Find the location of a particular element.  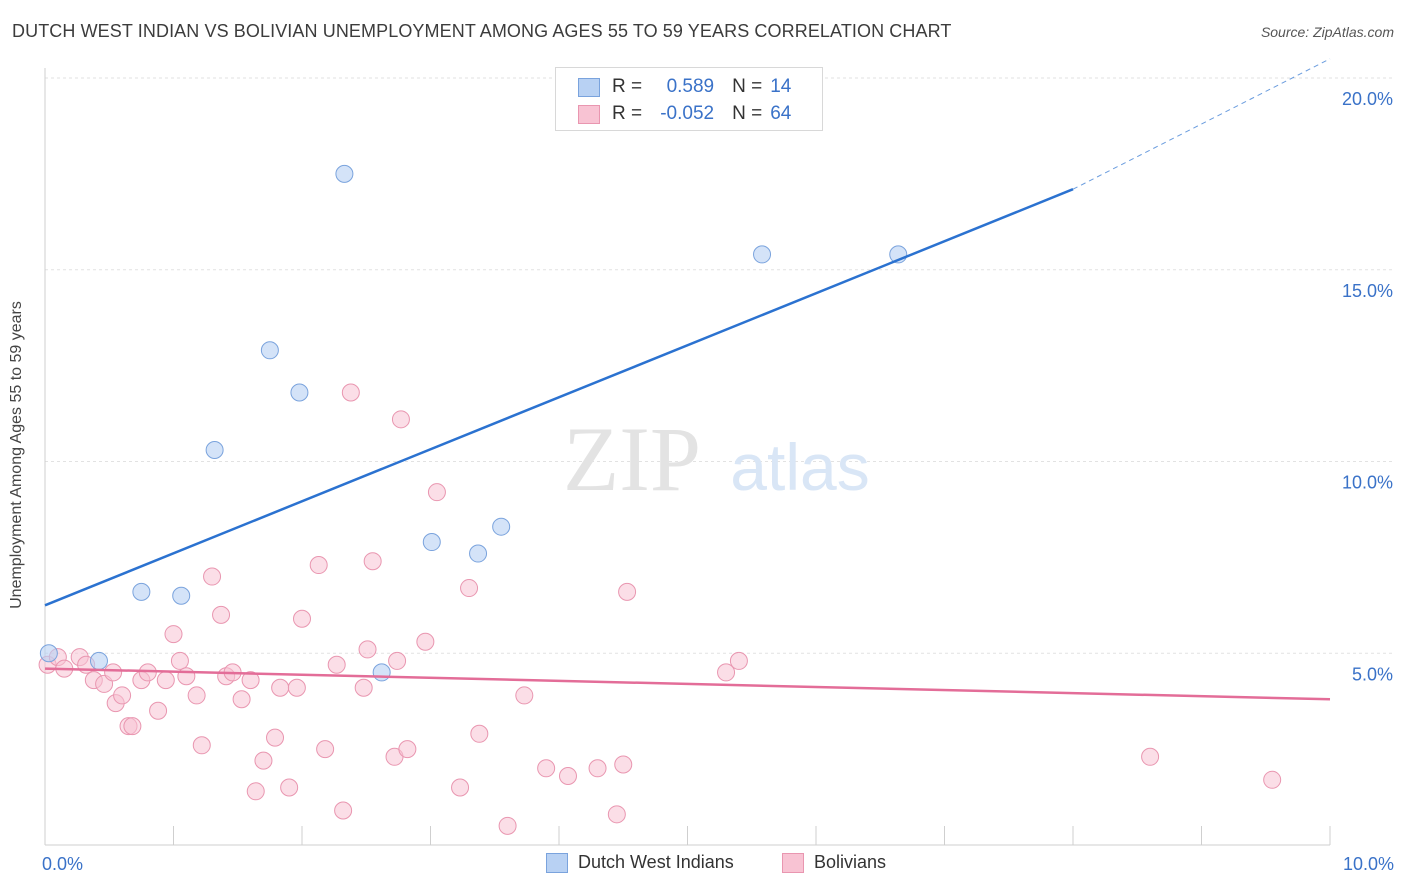

legend-row-pink: R = -0.052 N = 64 is located at coordinates (684, 114).